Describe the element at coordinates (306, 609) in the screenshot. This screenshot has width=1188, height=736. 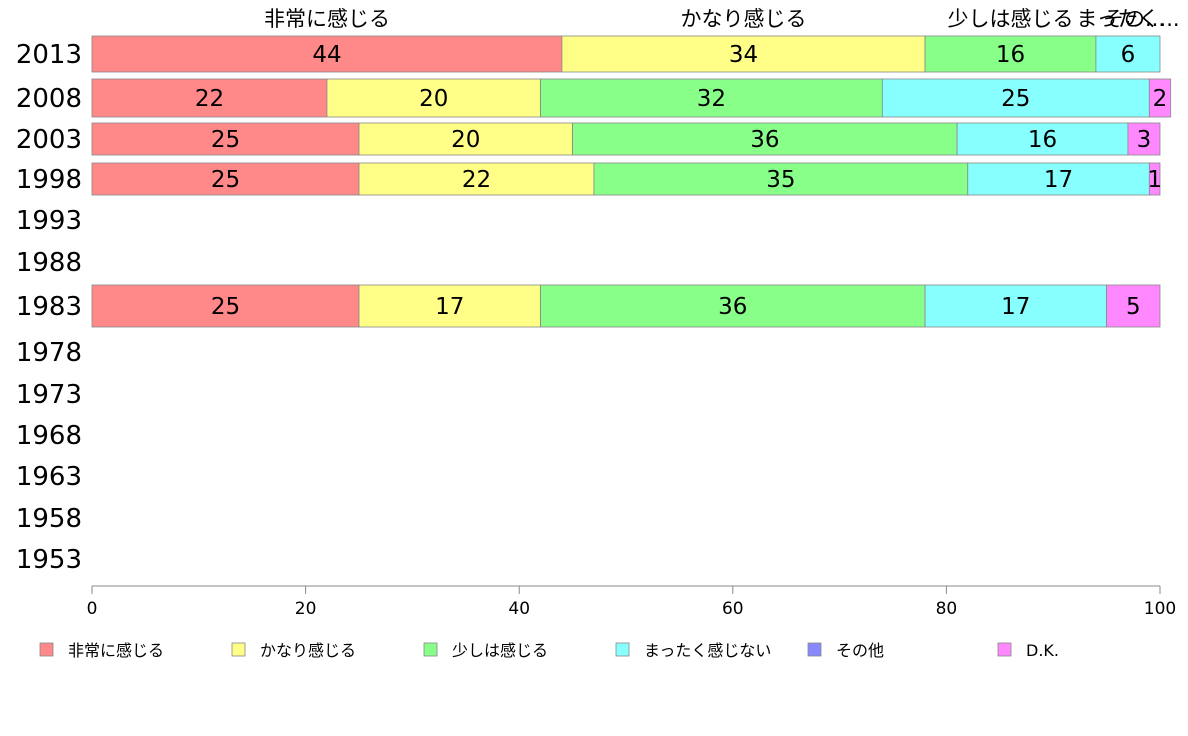
I see `x-tick-label-20: 20` at that location.